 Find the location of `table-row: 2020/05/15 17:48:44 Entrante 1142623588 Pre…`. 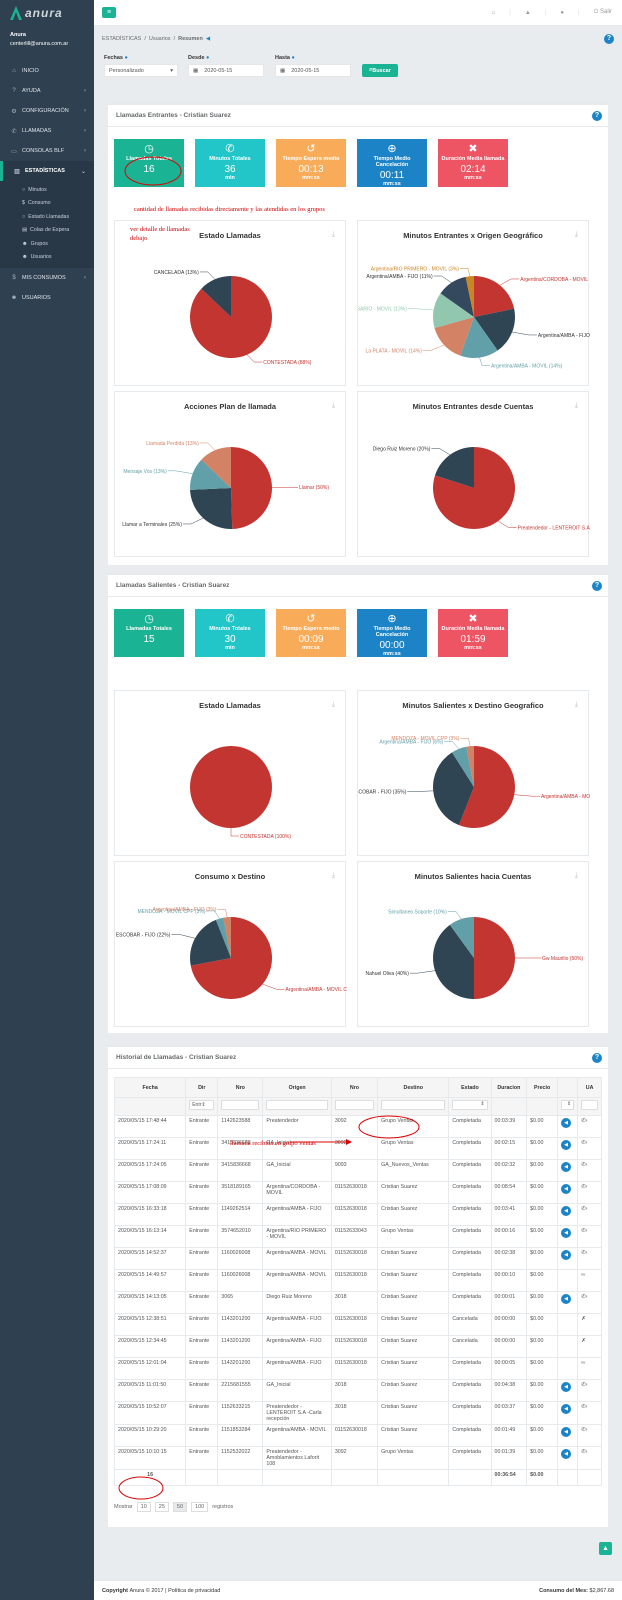

table-row: 2020/05/15 17:48:44 Entrante 1142623588 Pre… is located at coordinates (357, 1126).